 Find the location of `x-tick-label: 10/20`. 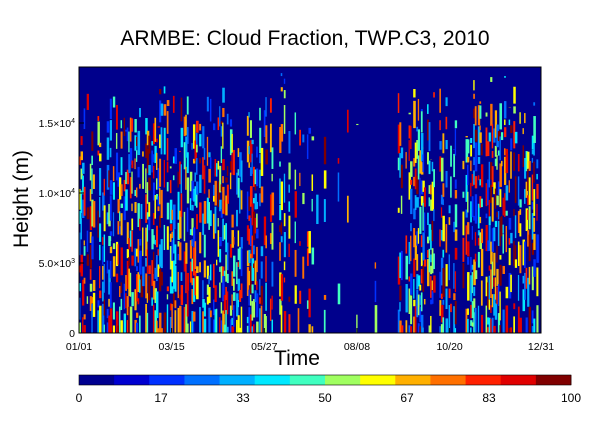

x-tick-label: 10/20 is located at coordinates (449, 347).